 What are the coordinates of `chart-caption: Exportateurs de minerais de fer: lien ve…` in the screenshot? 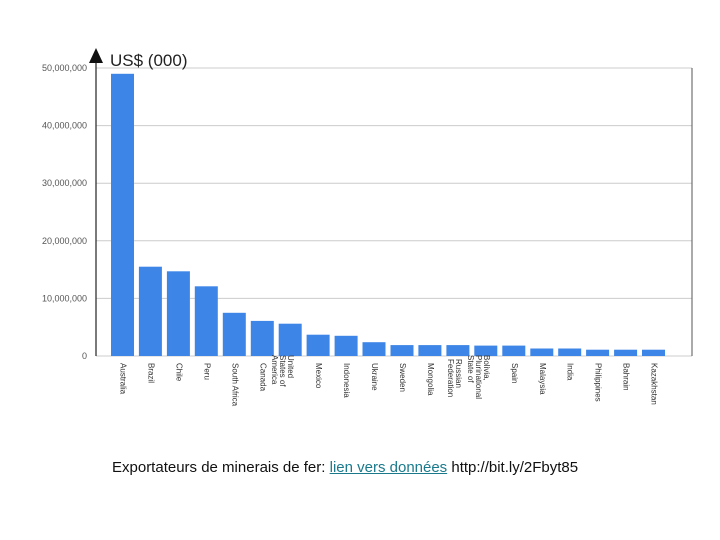 It's located at (412, 467).